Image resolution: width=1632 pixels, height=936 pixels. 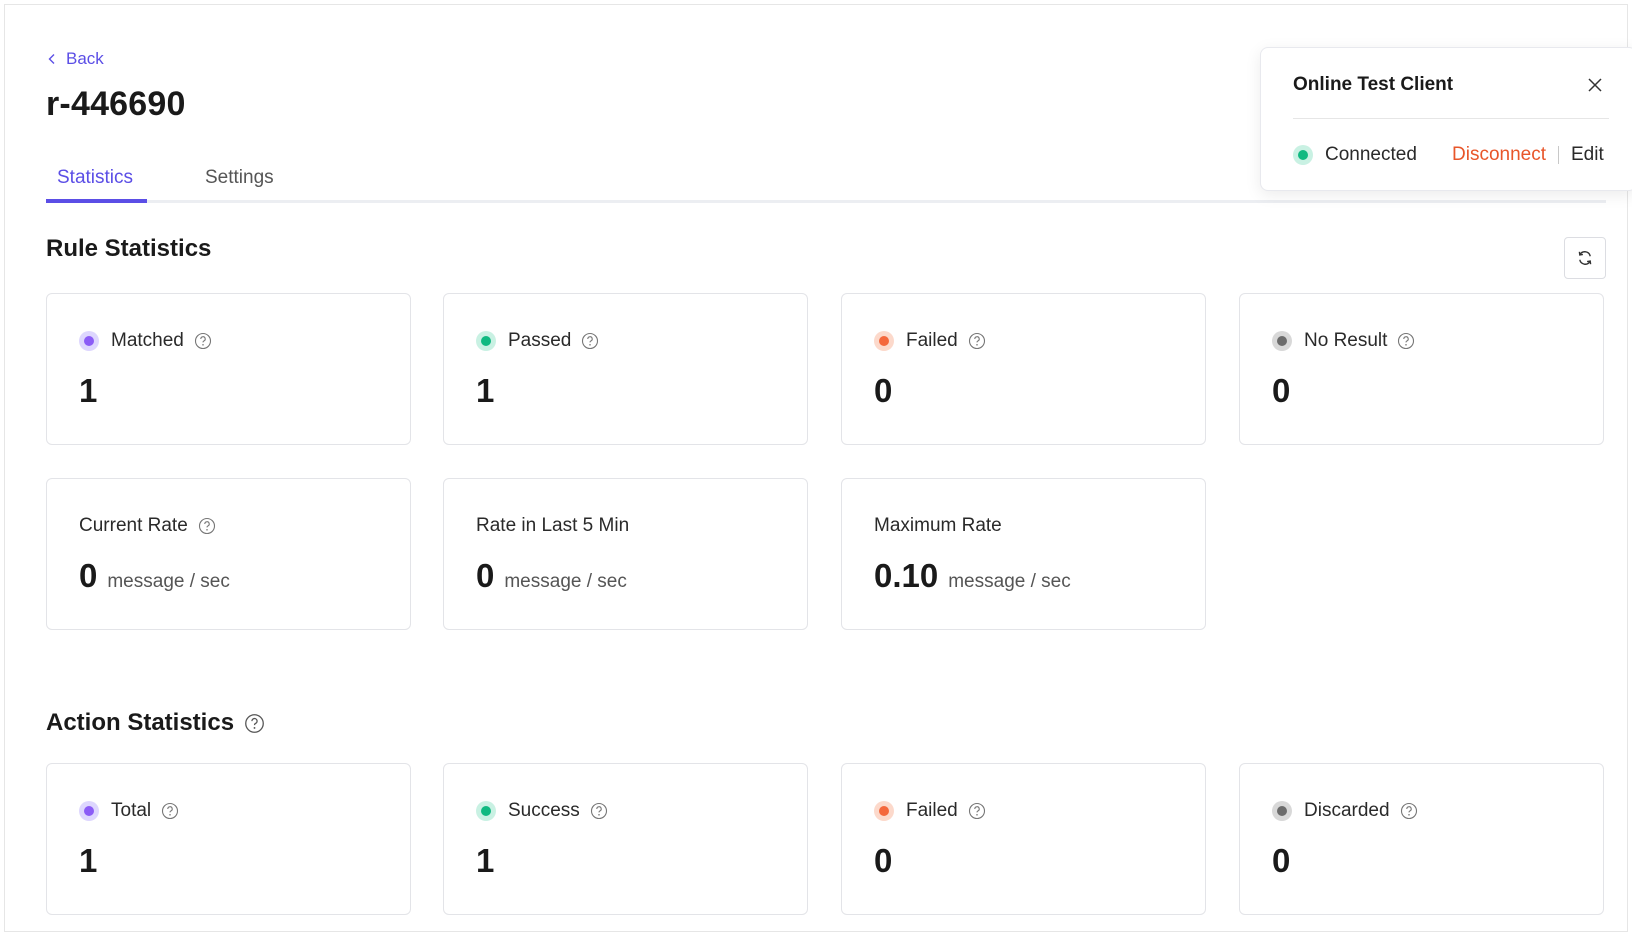 I want to click on popover-actions: Disconnect Edit, so click(x=1528, y=155).